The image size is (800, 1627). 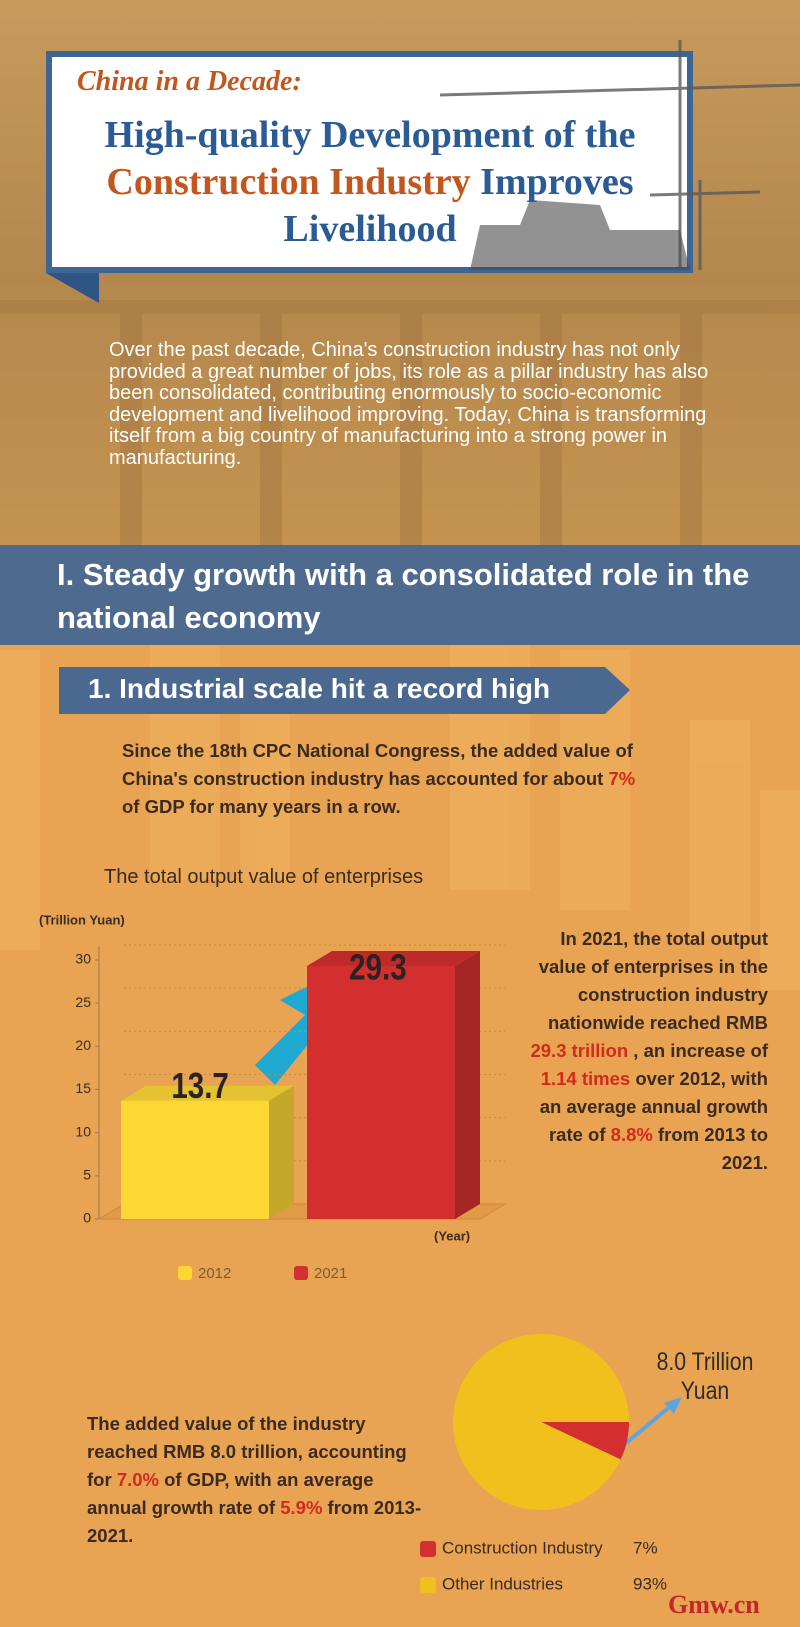 What do you see at coordinates (458, 205) in the screenshot?
I see `text-segment: Improves Livelihood` at bounding box center [458, 205].